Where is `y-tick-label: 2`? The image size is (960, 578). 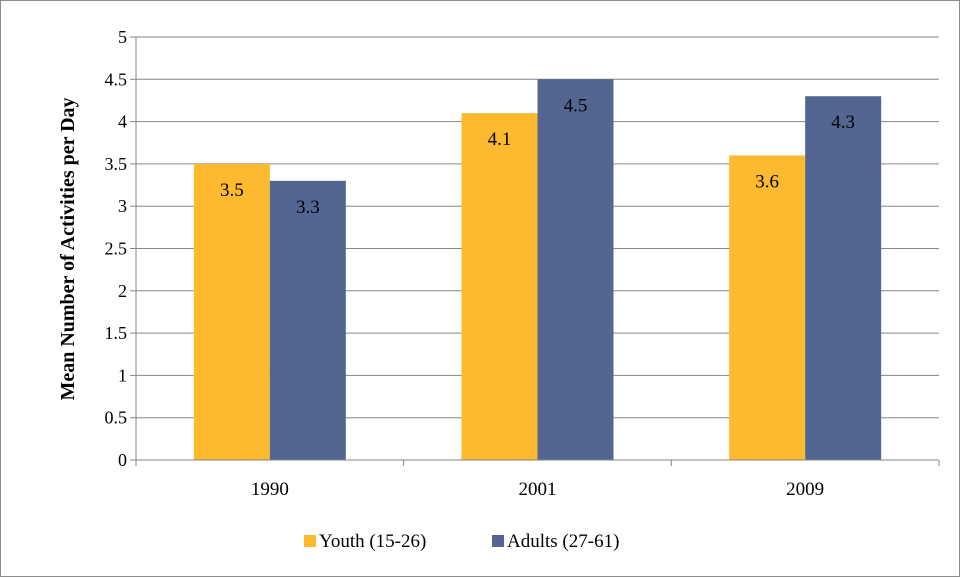
y-tick-label: 2 is located at coordinates (122, 291).